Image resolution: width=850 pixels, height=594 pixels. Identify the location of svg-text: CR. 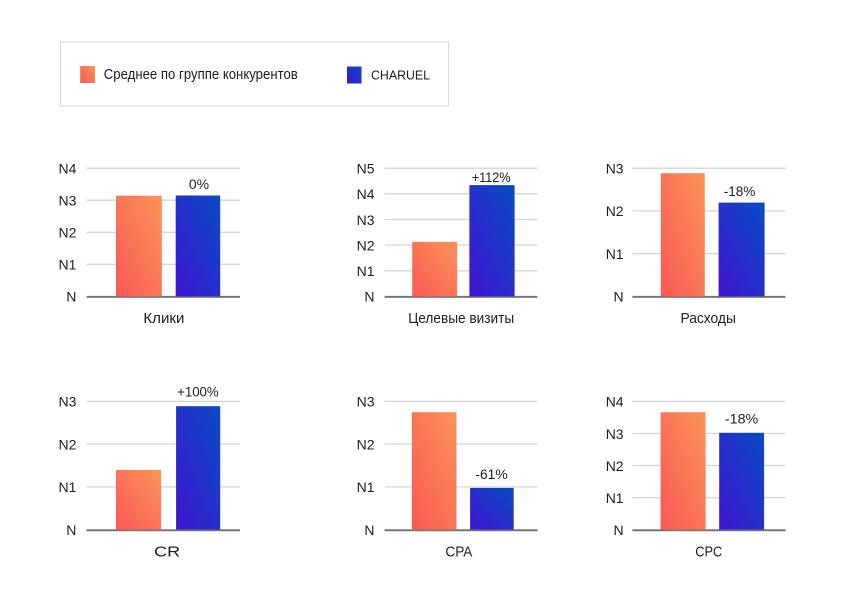
(167, 553).